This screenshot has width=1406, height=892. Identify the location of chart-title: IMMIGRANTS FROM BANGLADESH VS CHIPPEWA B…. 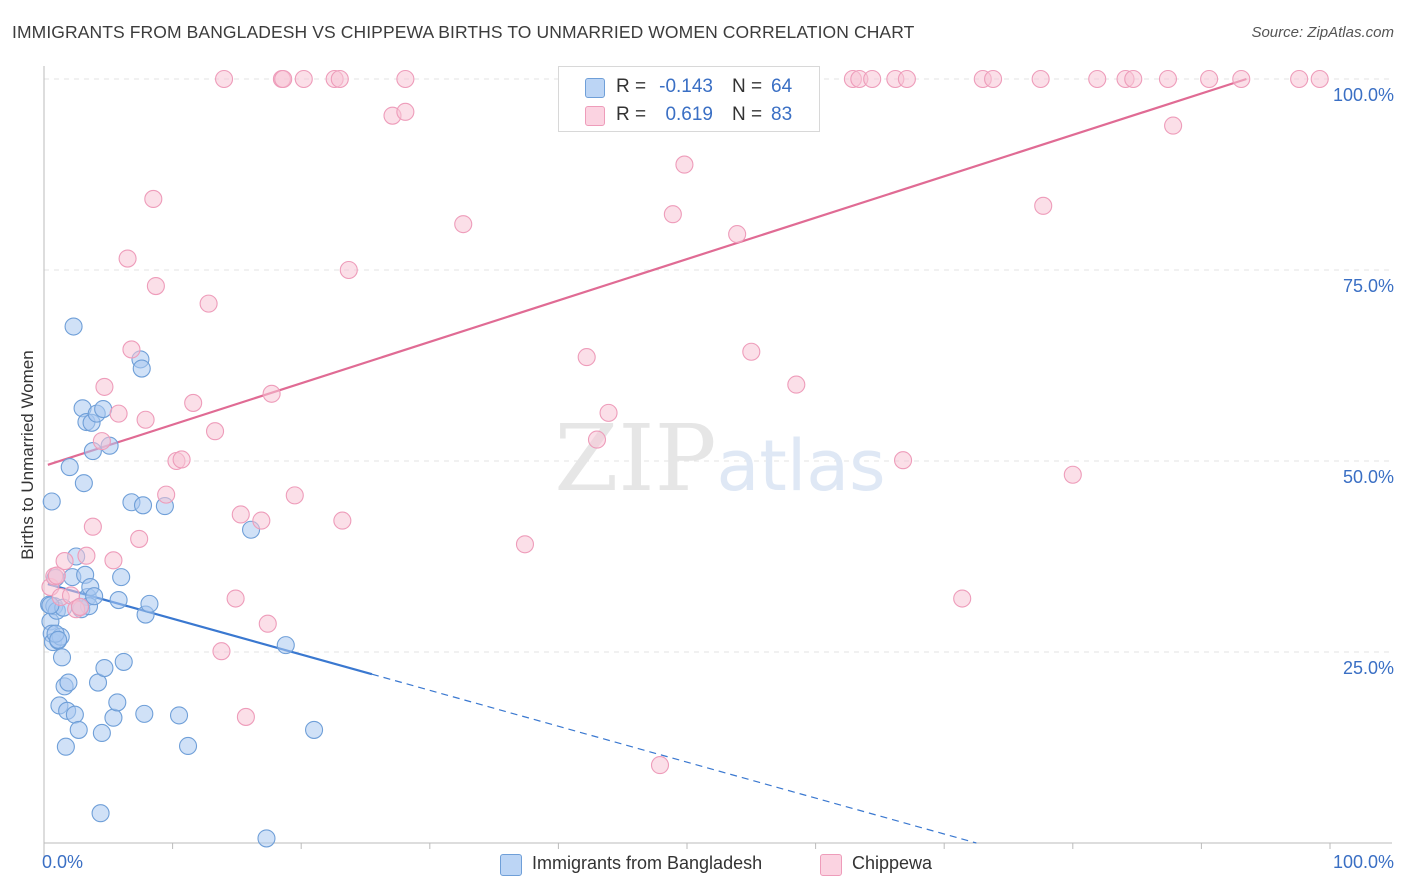
(463, 32).